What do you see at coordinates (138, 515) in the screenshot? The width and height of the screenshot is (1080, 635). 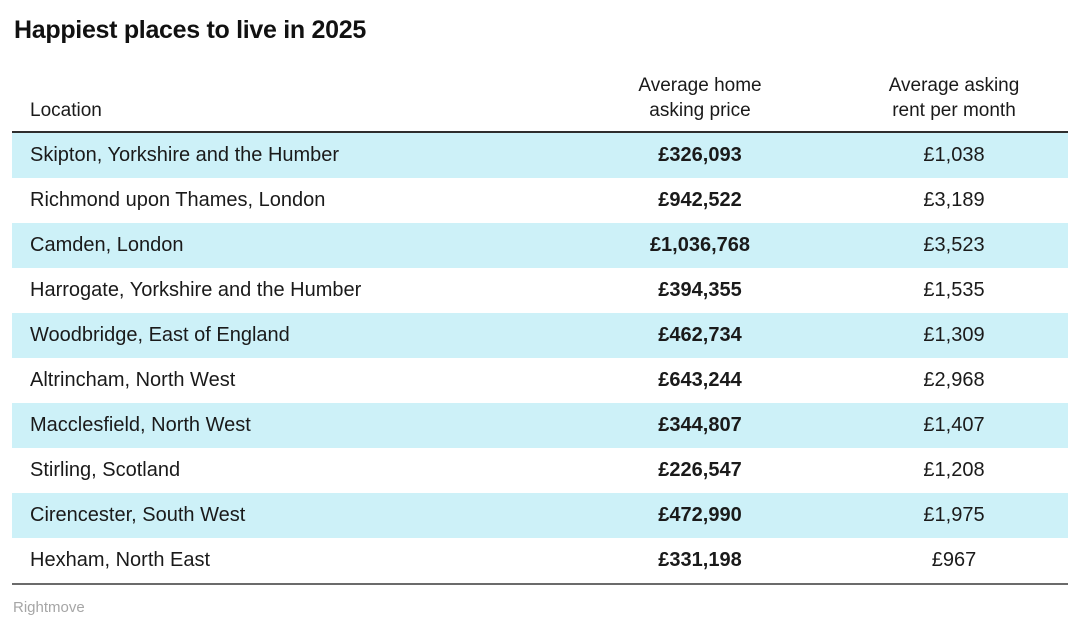 I see `cell-location: Cirencester, South West` at bounding box center [138, 515].